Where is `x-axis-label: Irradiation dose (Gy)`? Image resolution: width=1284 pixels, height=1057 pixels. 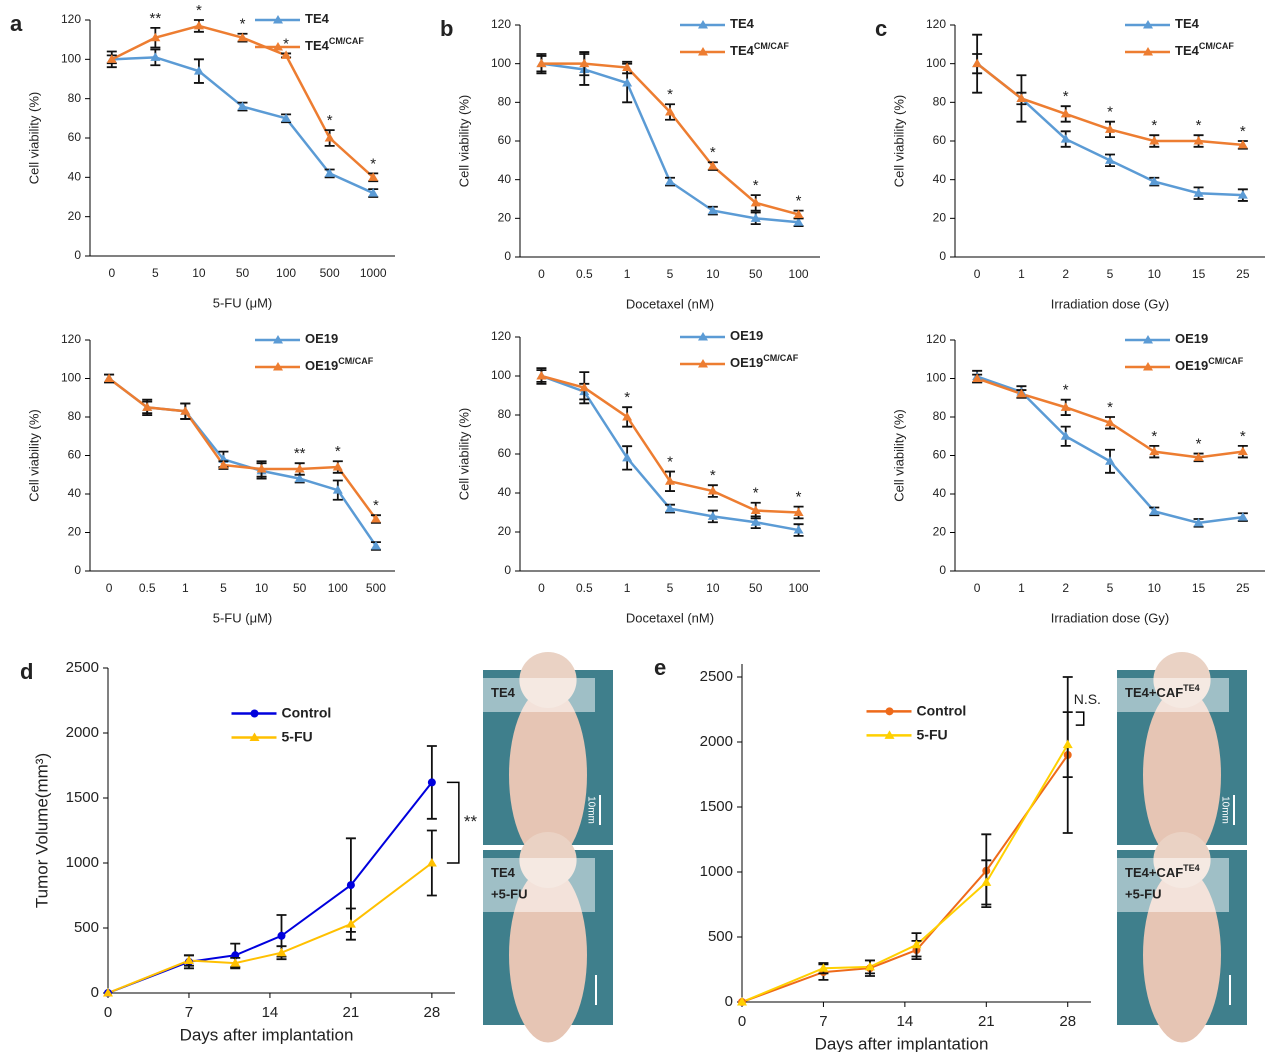 x-axis-label: Irradiation dose (Gy) is located at coordinates (1110, 617).